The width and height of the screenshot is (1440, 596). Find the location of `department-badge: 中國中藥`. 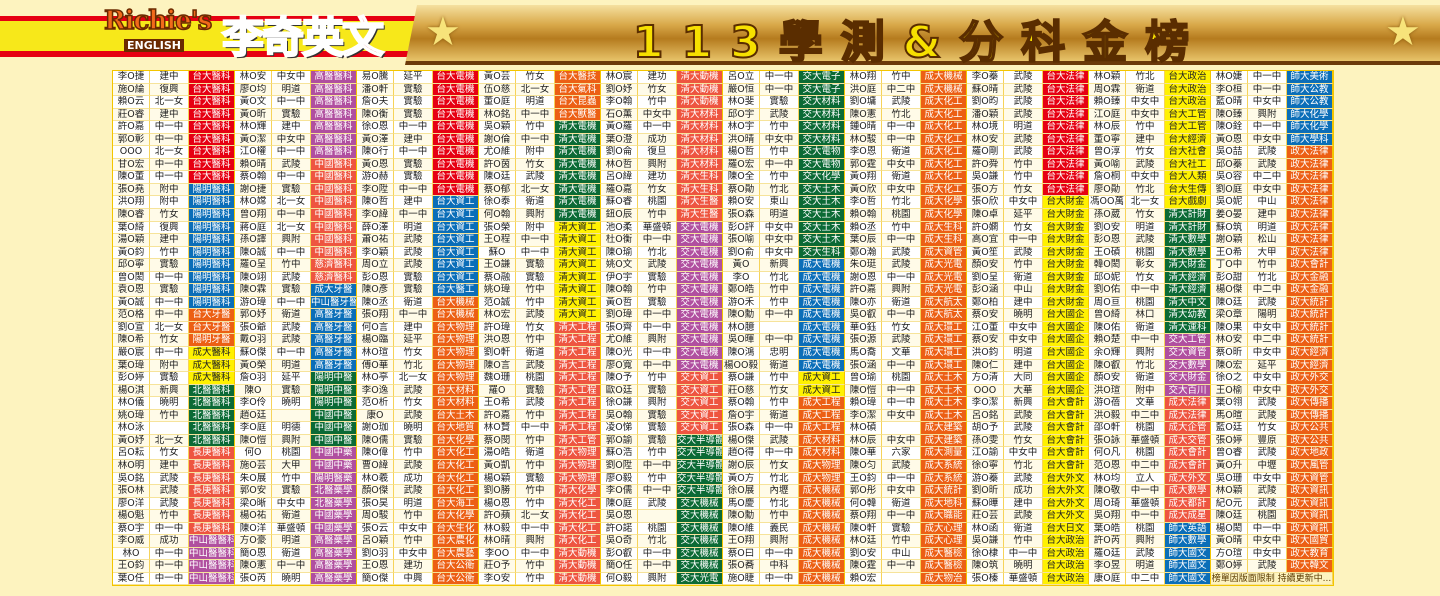

department-badge: 中國中藥 is located at coordinates (334, 466).